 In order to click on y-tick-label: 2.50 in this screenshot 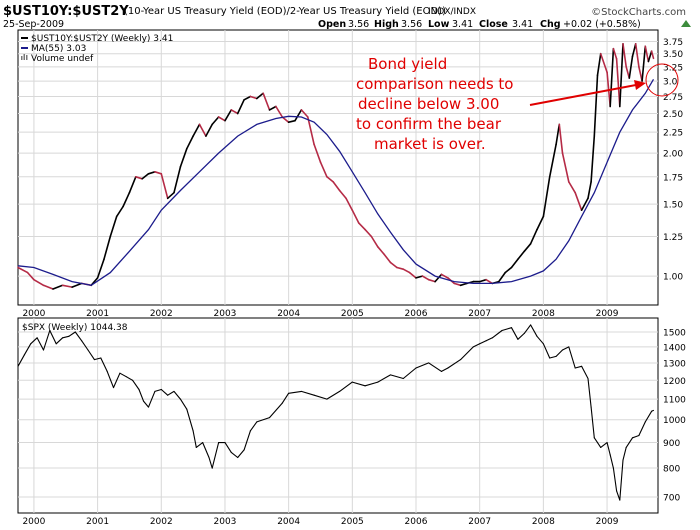, I will do `click(673, 115)`.